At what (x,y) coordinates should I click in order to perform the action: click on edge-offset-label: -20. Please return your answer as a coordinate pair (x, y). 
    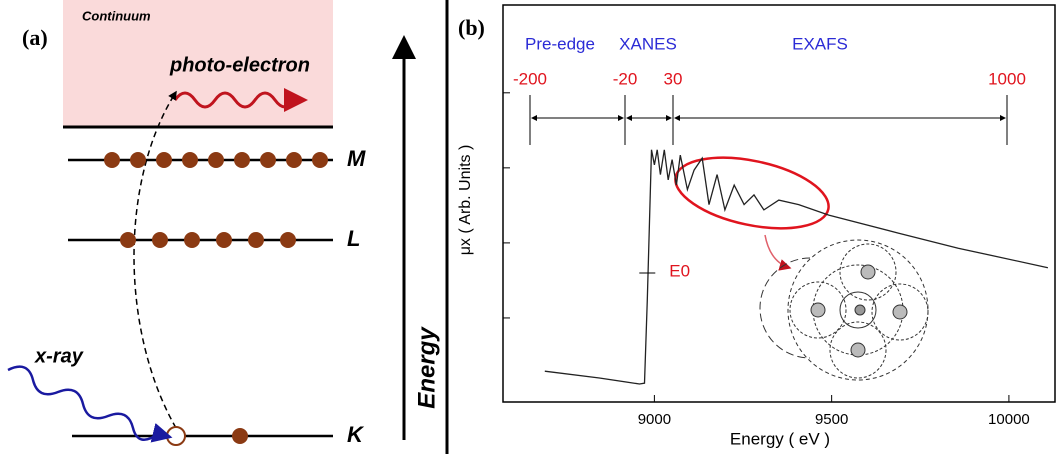
    Looking at the image, I should click on (625, 78).